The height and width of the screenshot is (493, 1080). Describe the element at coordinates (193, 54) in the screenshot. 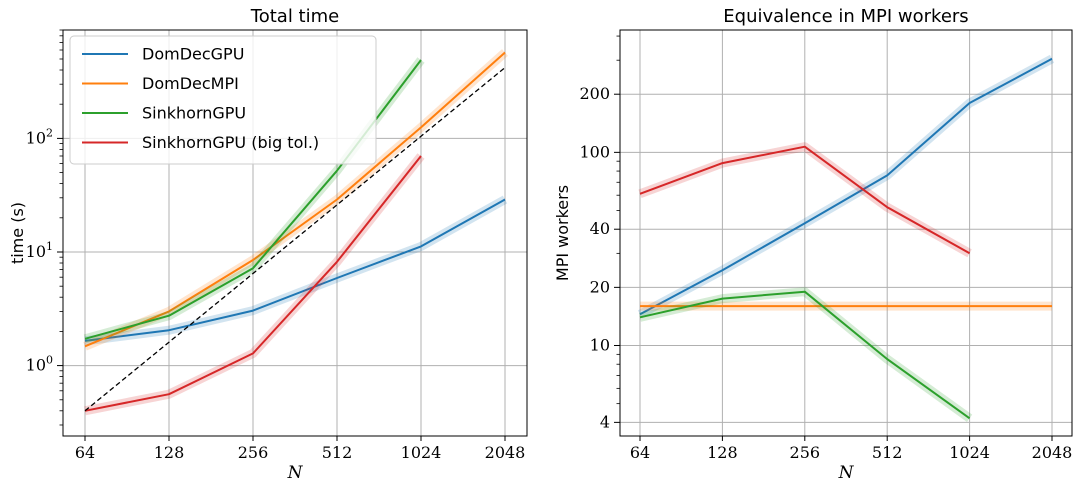

I see `legend-label: DomDecGPU` at that location.